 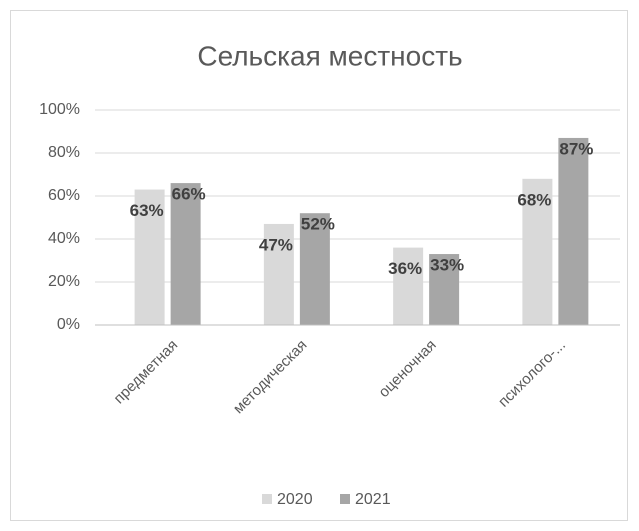 I want to click on data-label: 47%, so click(x=276, y=244).